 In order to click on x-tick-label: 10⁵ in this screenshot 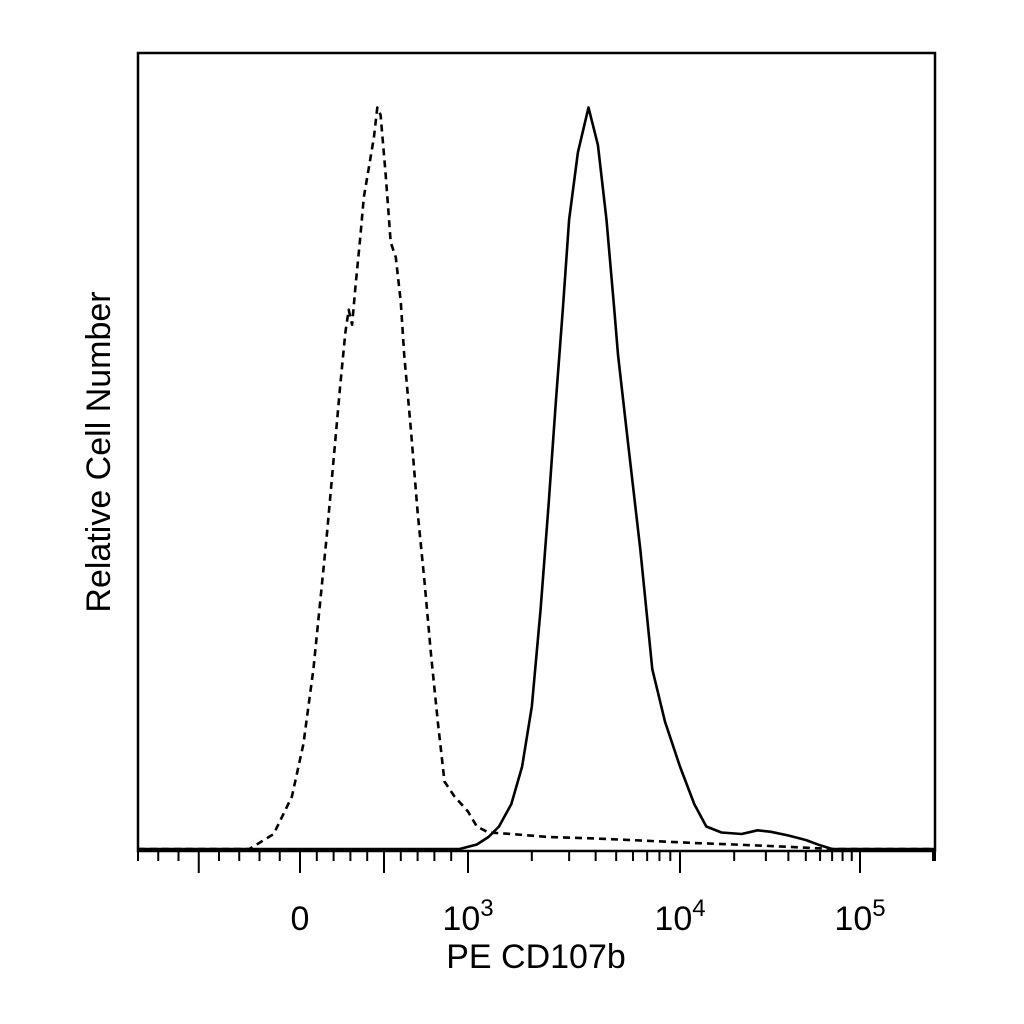, I will do `click(859, 916)`.